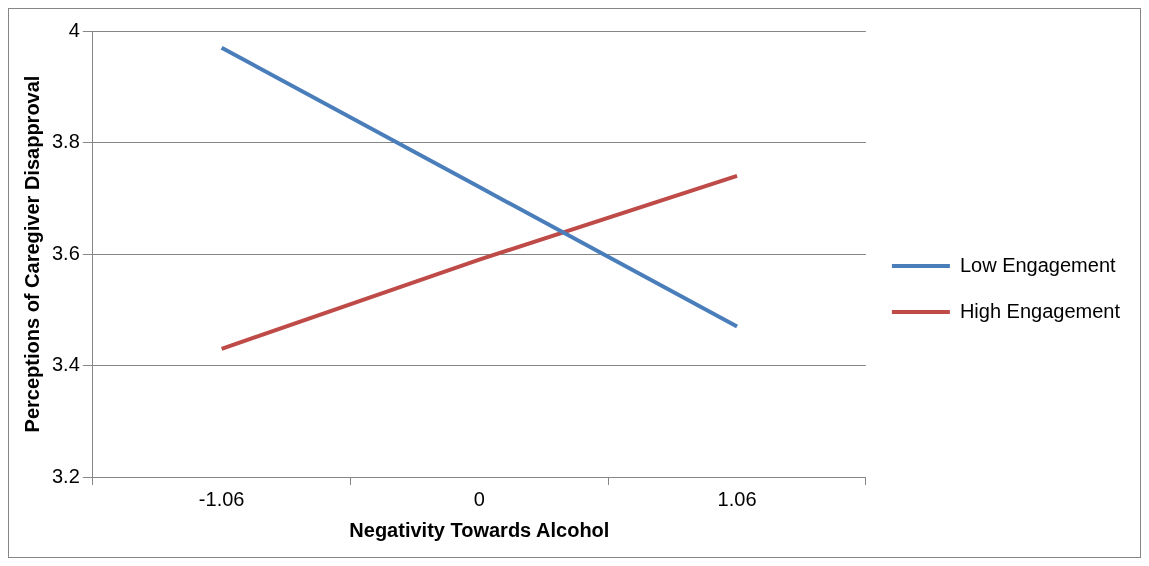 This screenshot has height=566, width=1149. I want to click on legend-label: Low Engagement, so click(1037, 264).